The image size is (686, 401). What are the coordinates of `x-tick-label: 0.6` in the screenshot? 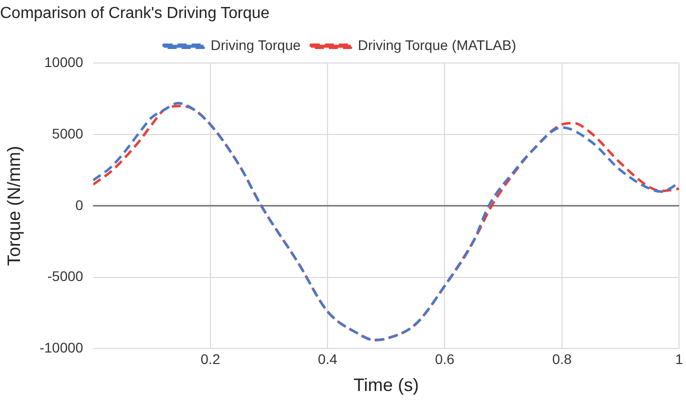 It's located at (445, 358).